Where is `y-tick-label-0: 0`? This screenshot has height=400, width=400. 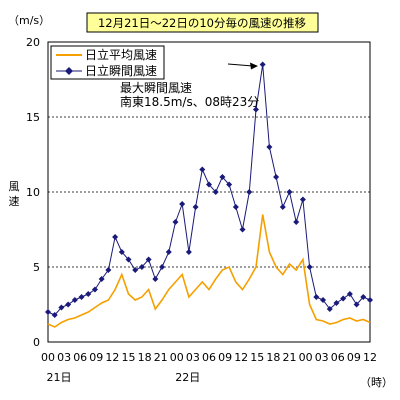 y-tick-label-0: 0 is located at coordinates (36, 342).